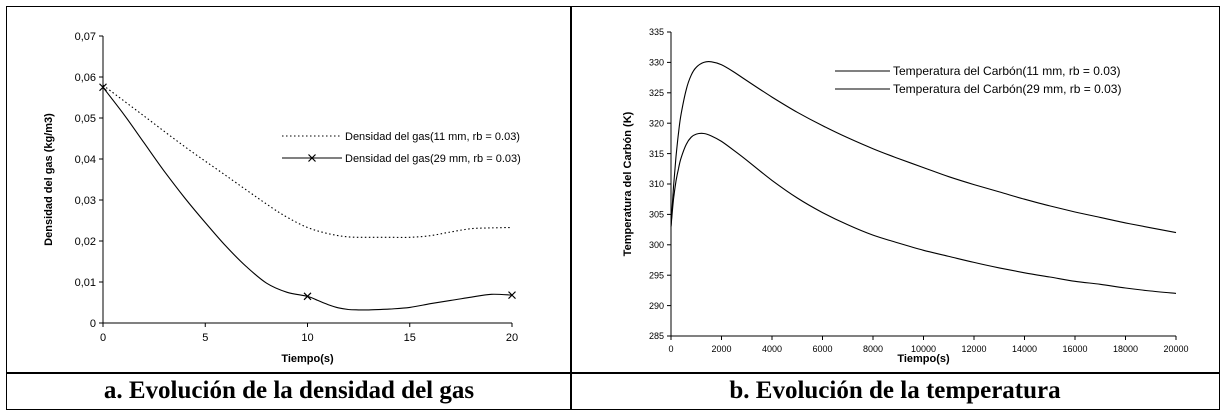  I want to click on y-axis-label: Densidad del gas (kg/m3), so click(49, 179).